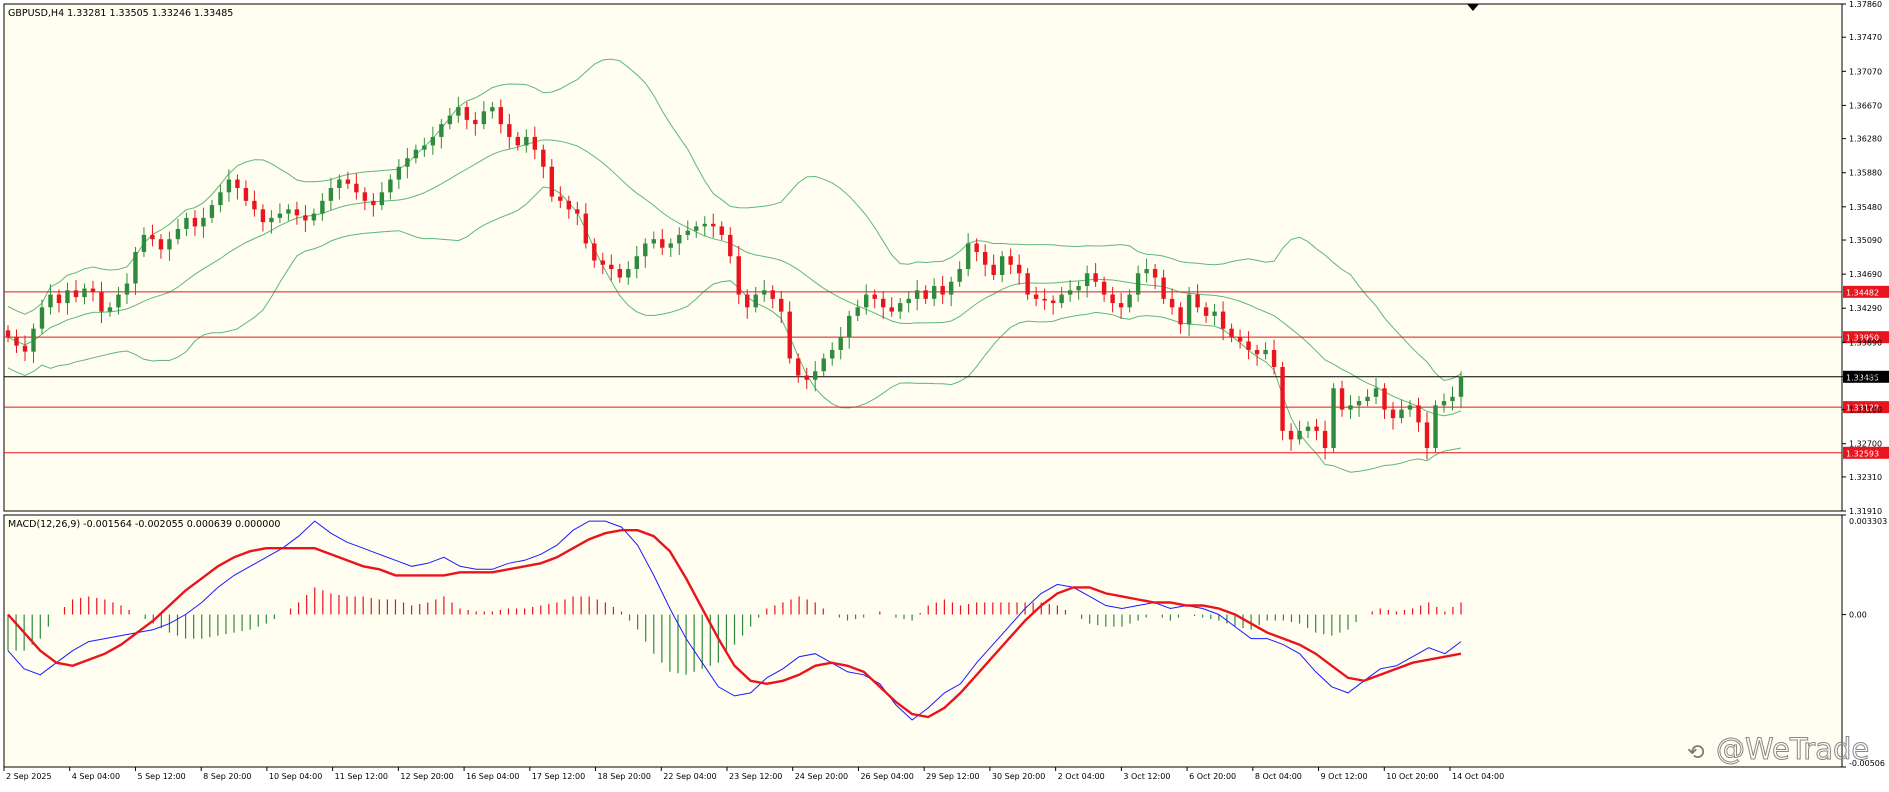  Describe the element at coordinates (1868, 521) in the screenshot. I see `macd-tick-label: 0.003303` at that location.